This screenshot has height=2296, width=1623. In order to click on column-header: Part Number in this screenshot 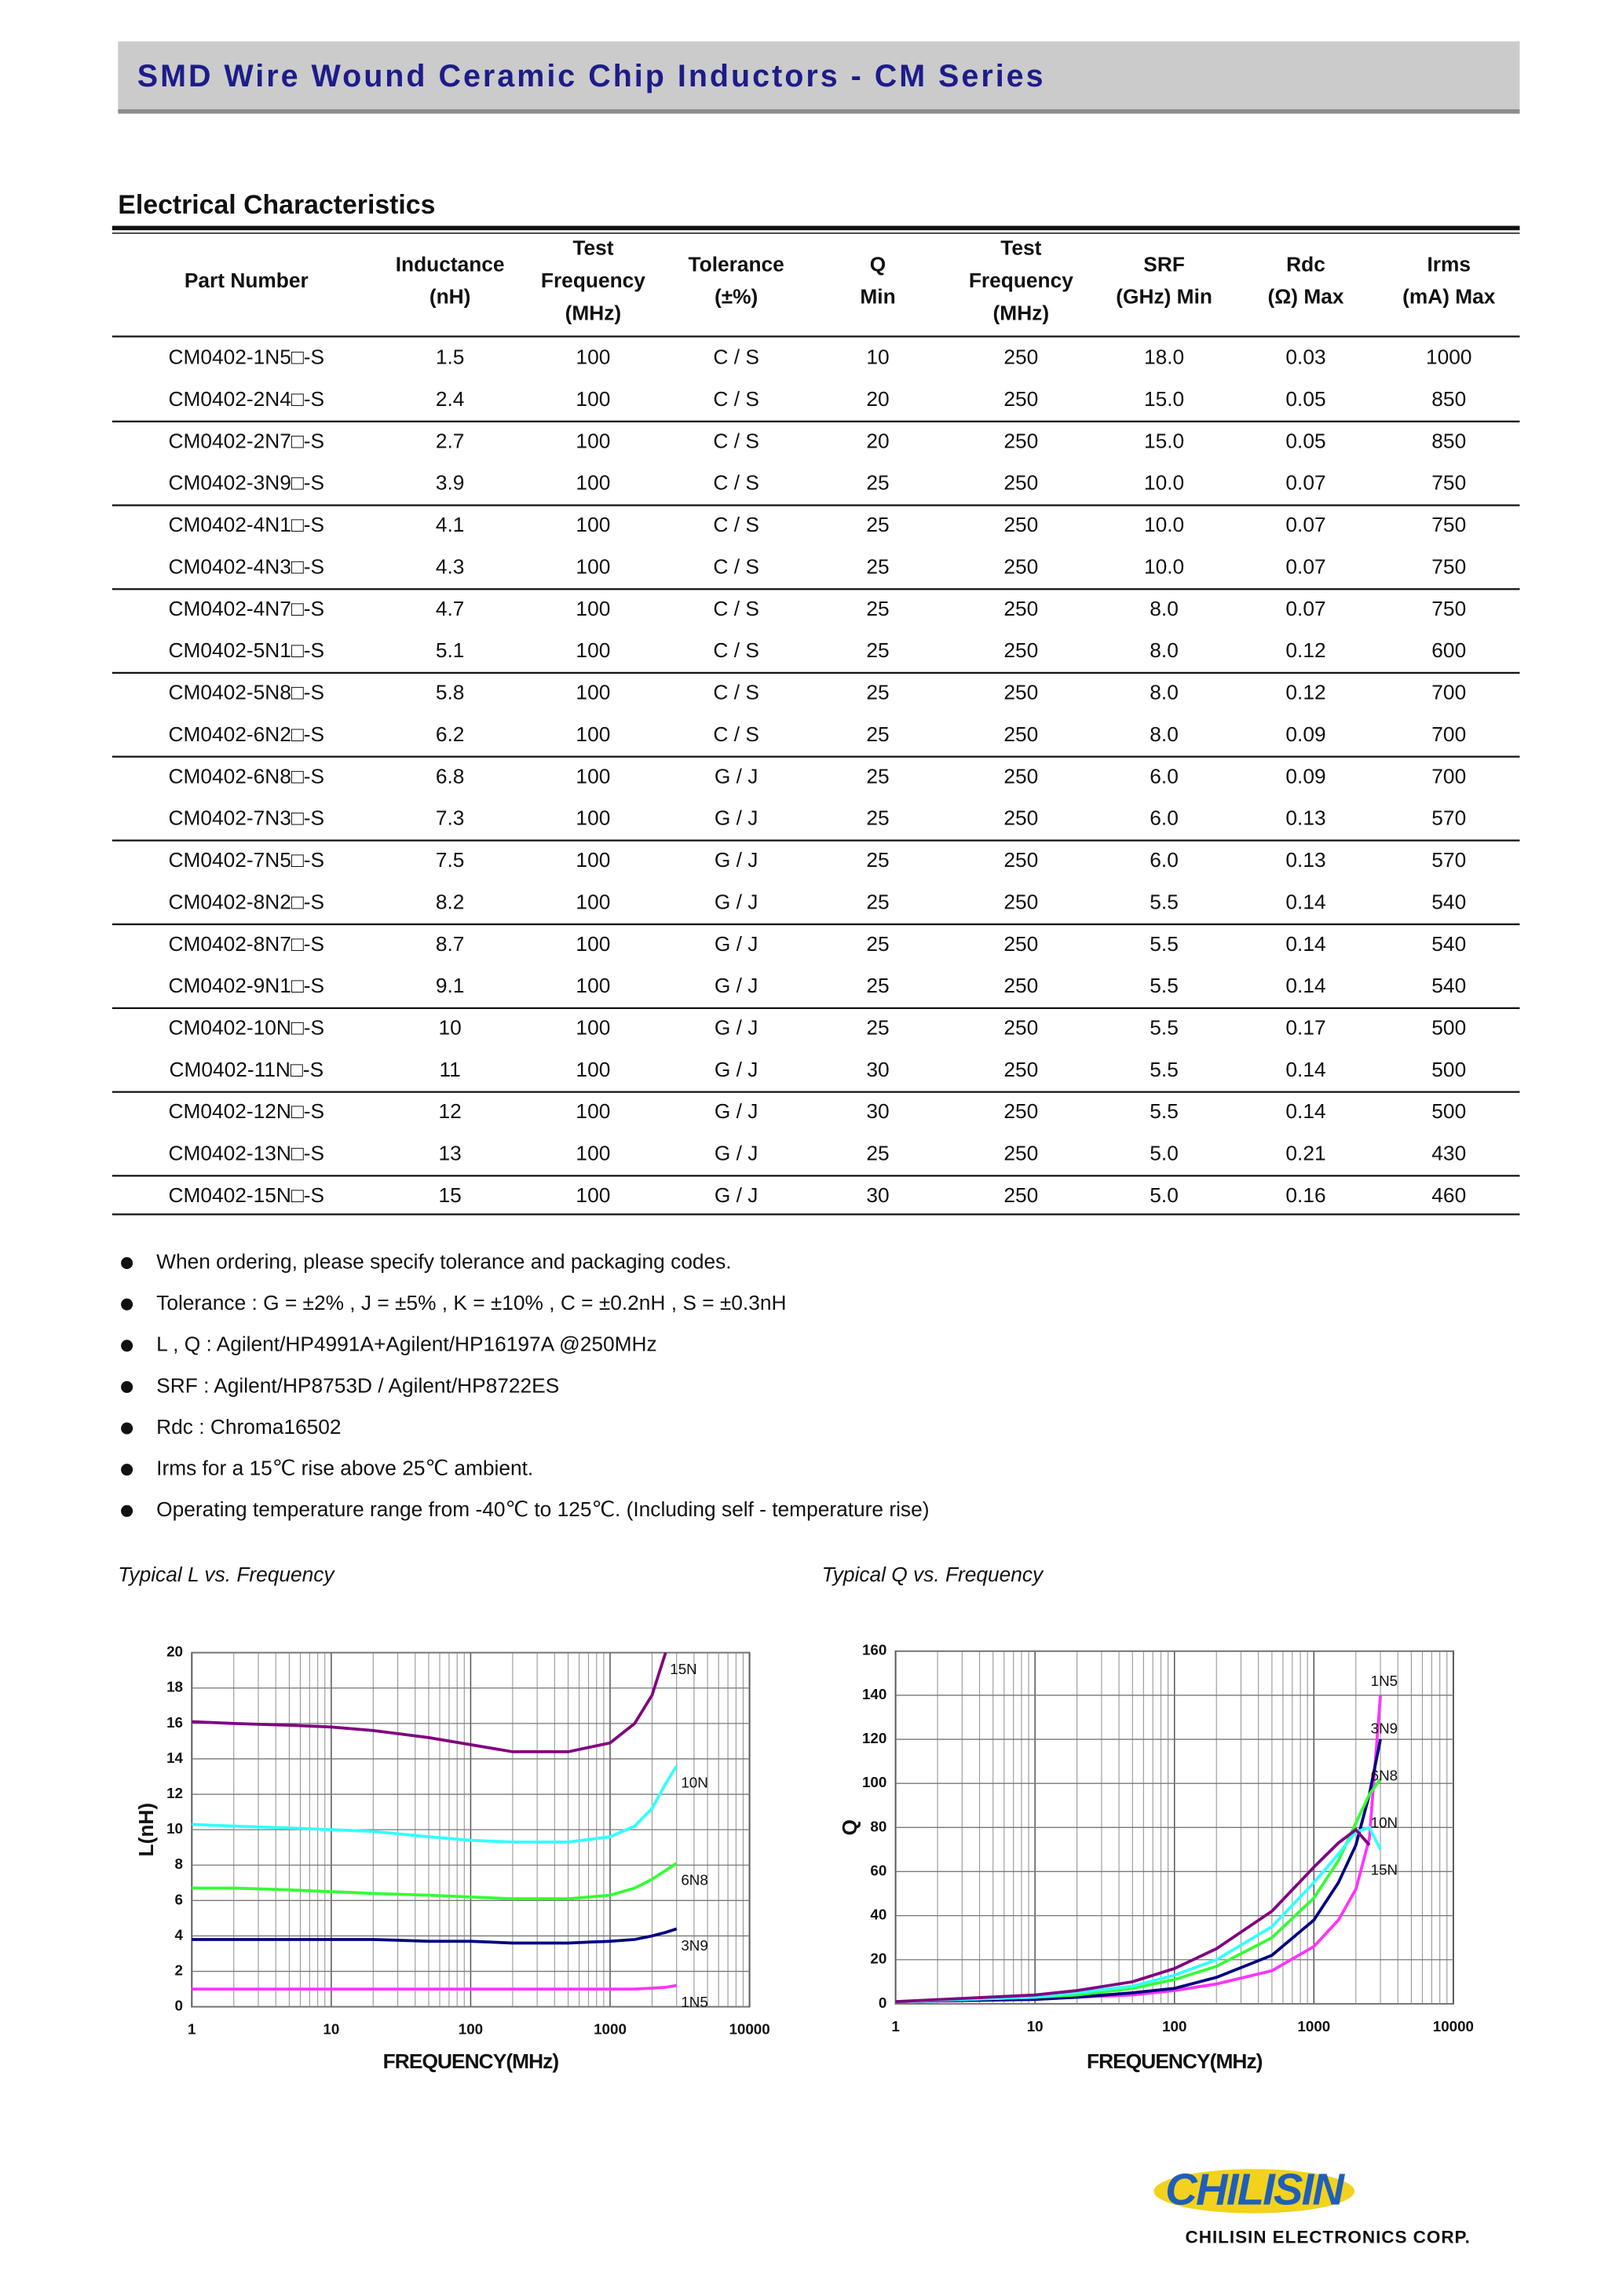, I will do `click(247, 280)`.